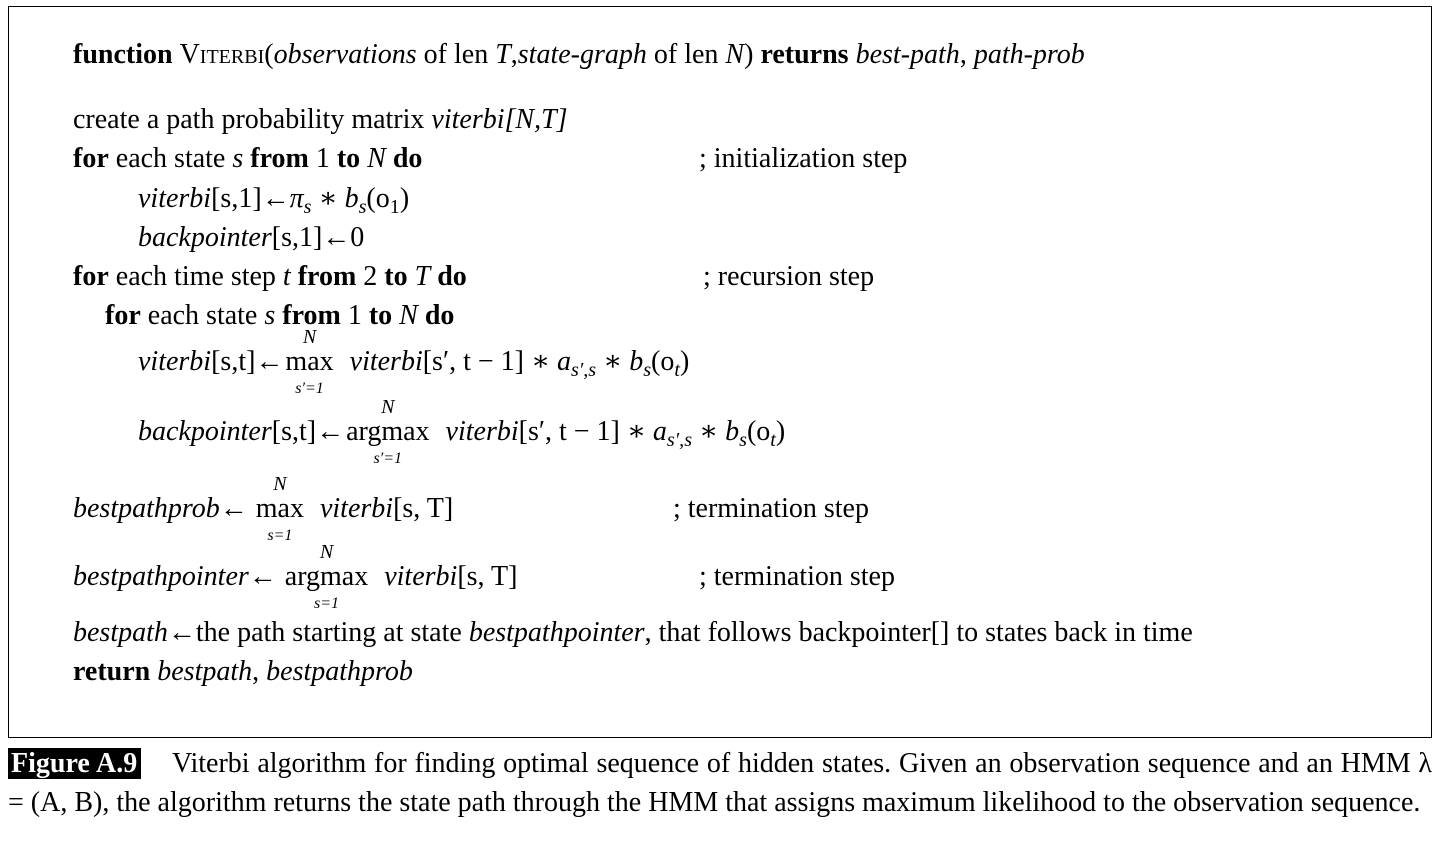 This screenshot has height=858, width=1442. Describe the element at coordinates (345, 54) in the screenshot. I see `param-observations: observations` at that location.